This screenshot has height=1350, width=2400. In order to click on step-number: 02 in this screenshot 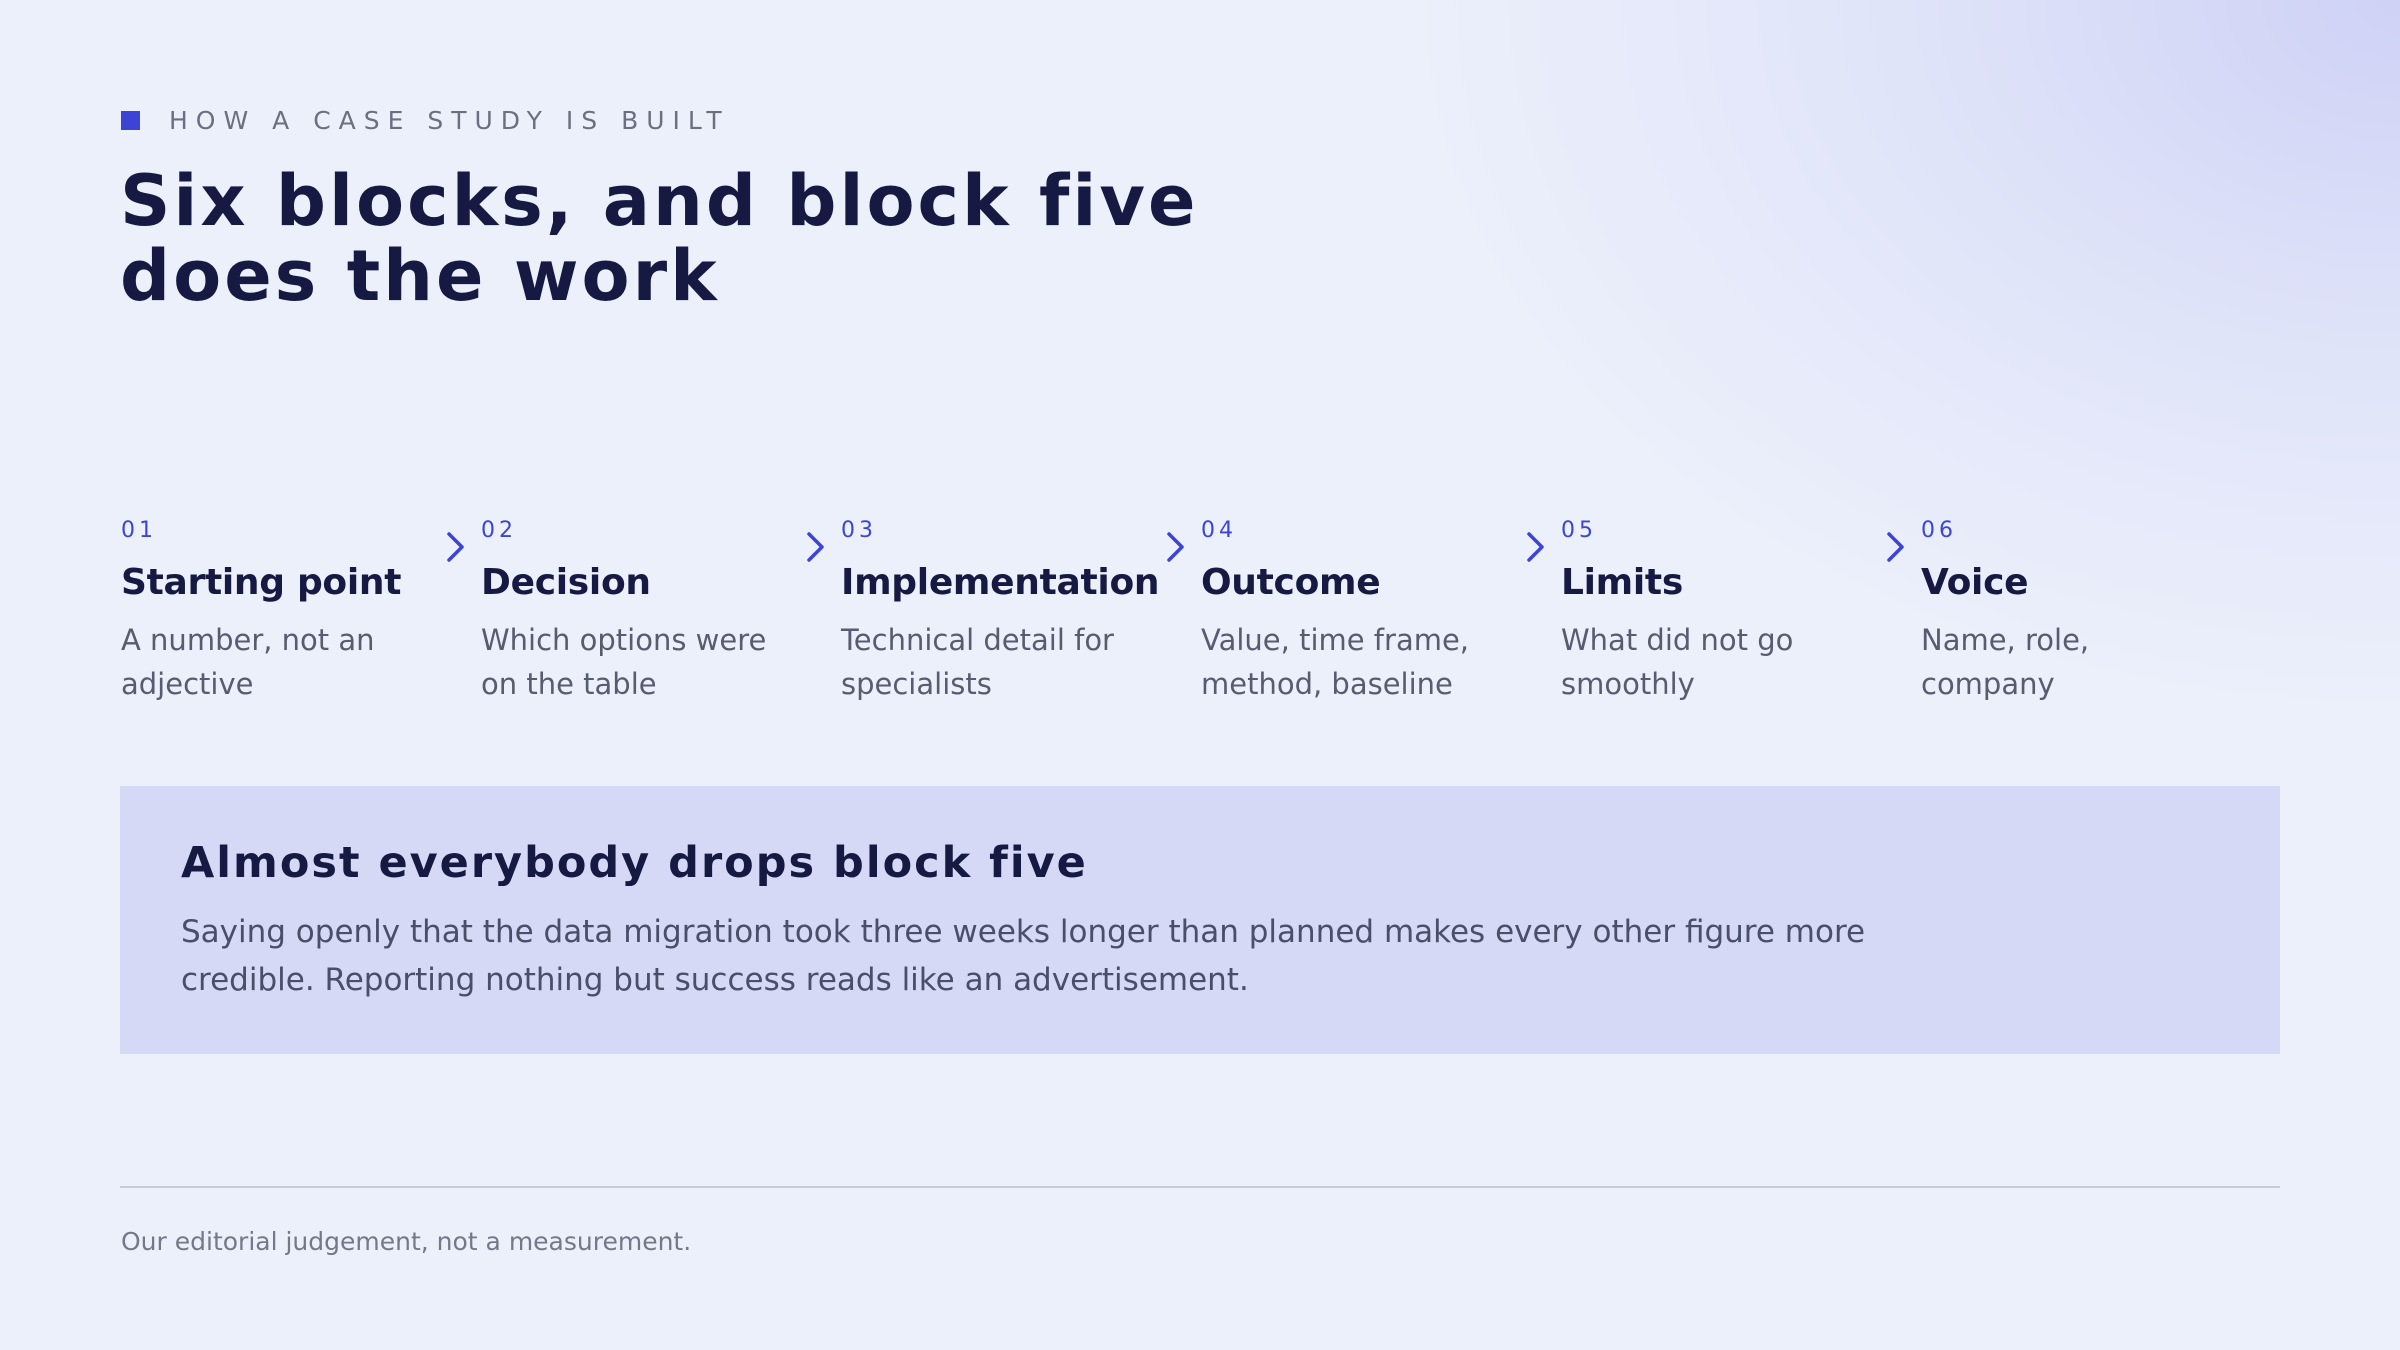, I will do `click(499, 530)`.